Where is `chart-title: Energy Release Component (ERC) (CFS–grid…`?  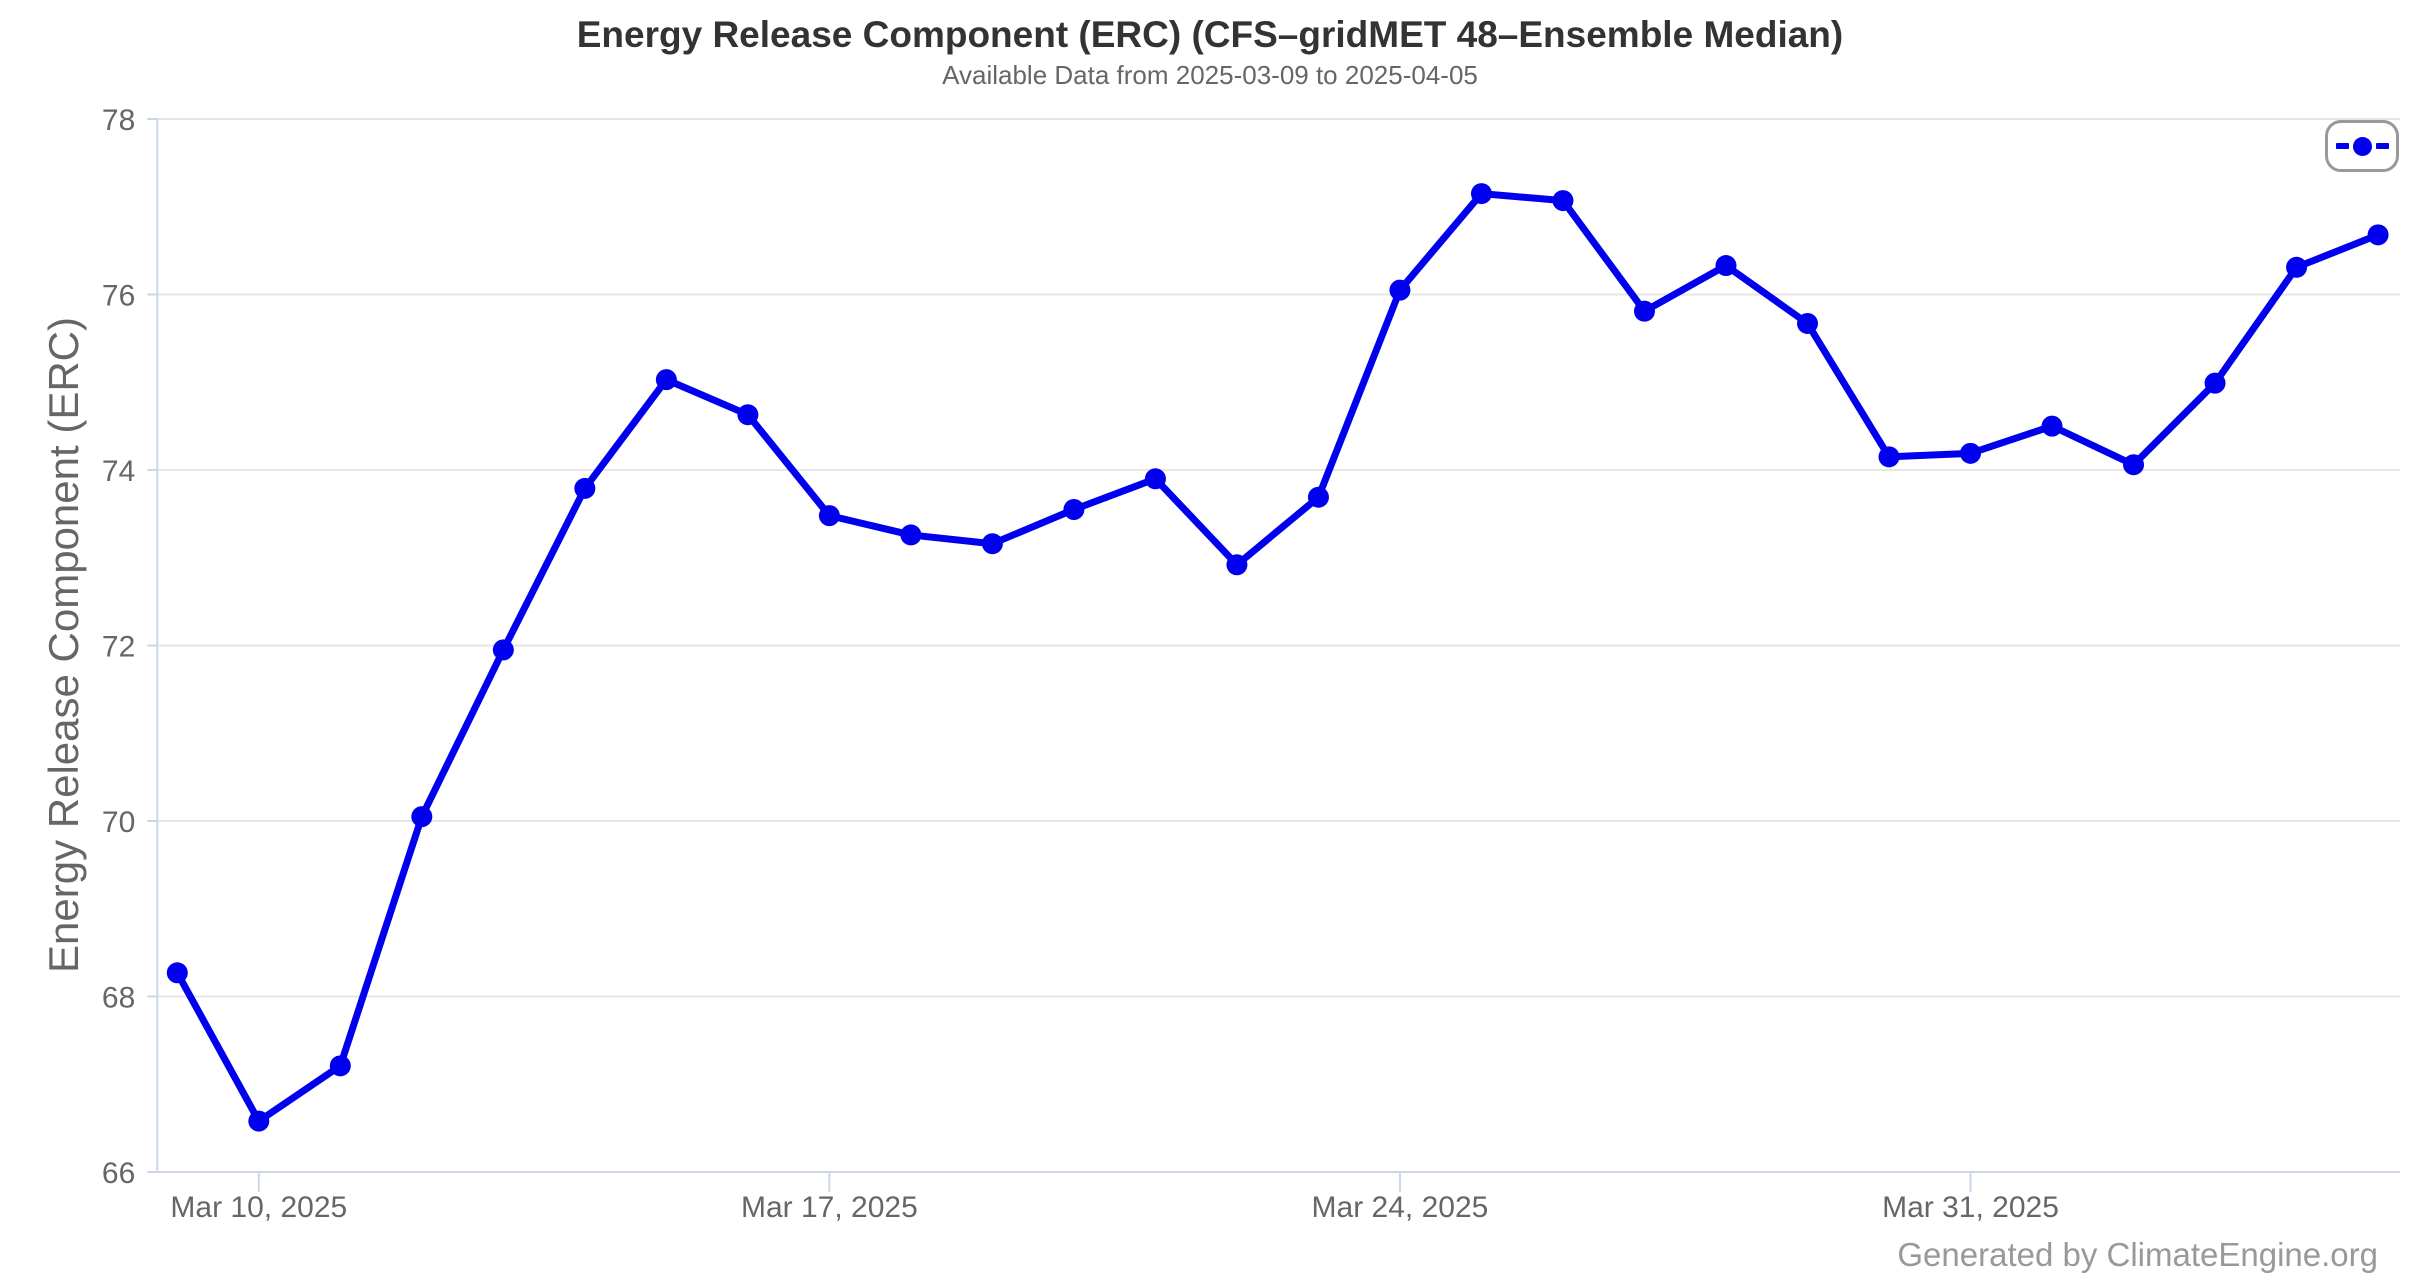 chart-title: Energy Release Component (ERC) (CFS–grid… is located at coordinates (1210, 34).